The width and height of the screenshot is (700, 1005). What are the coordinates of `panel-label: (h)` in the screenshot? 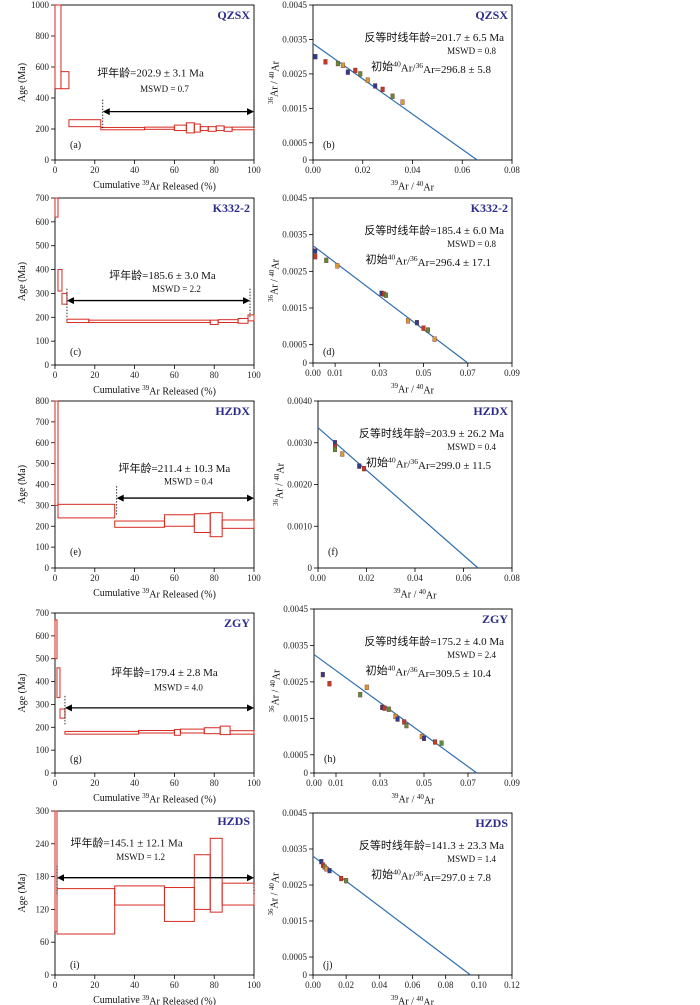 It's located at (330, 759).